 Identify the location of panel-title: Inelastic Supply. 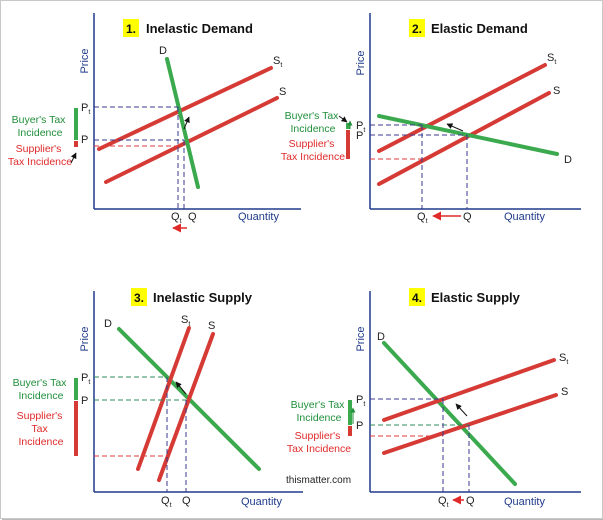
(203, 297).